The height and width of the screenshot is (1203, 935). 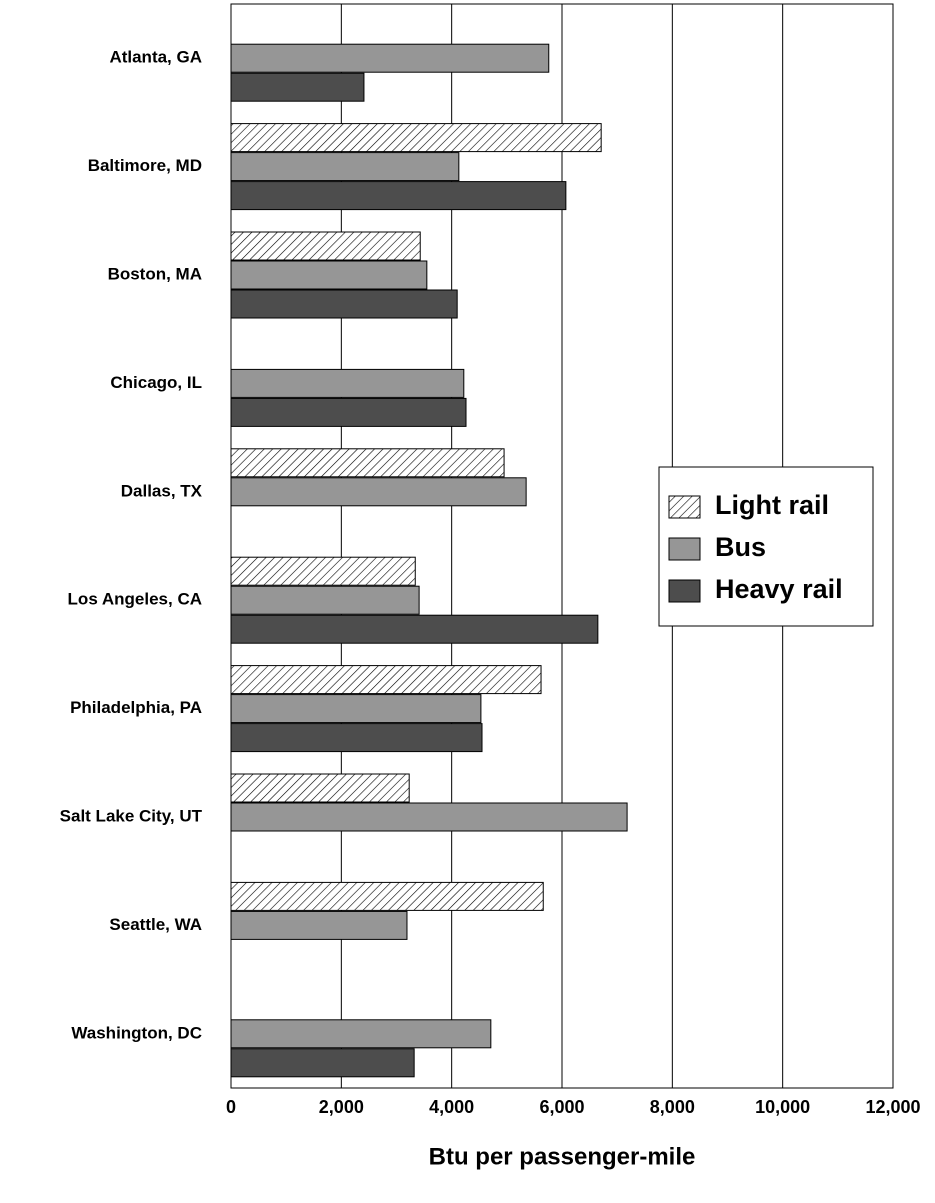 What do you see at coordinates (562, 1156) in the screenshot?
I see `x-axis-title: Btu per passenger-mile` at bounding box center [562, 1156].